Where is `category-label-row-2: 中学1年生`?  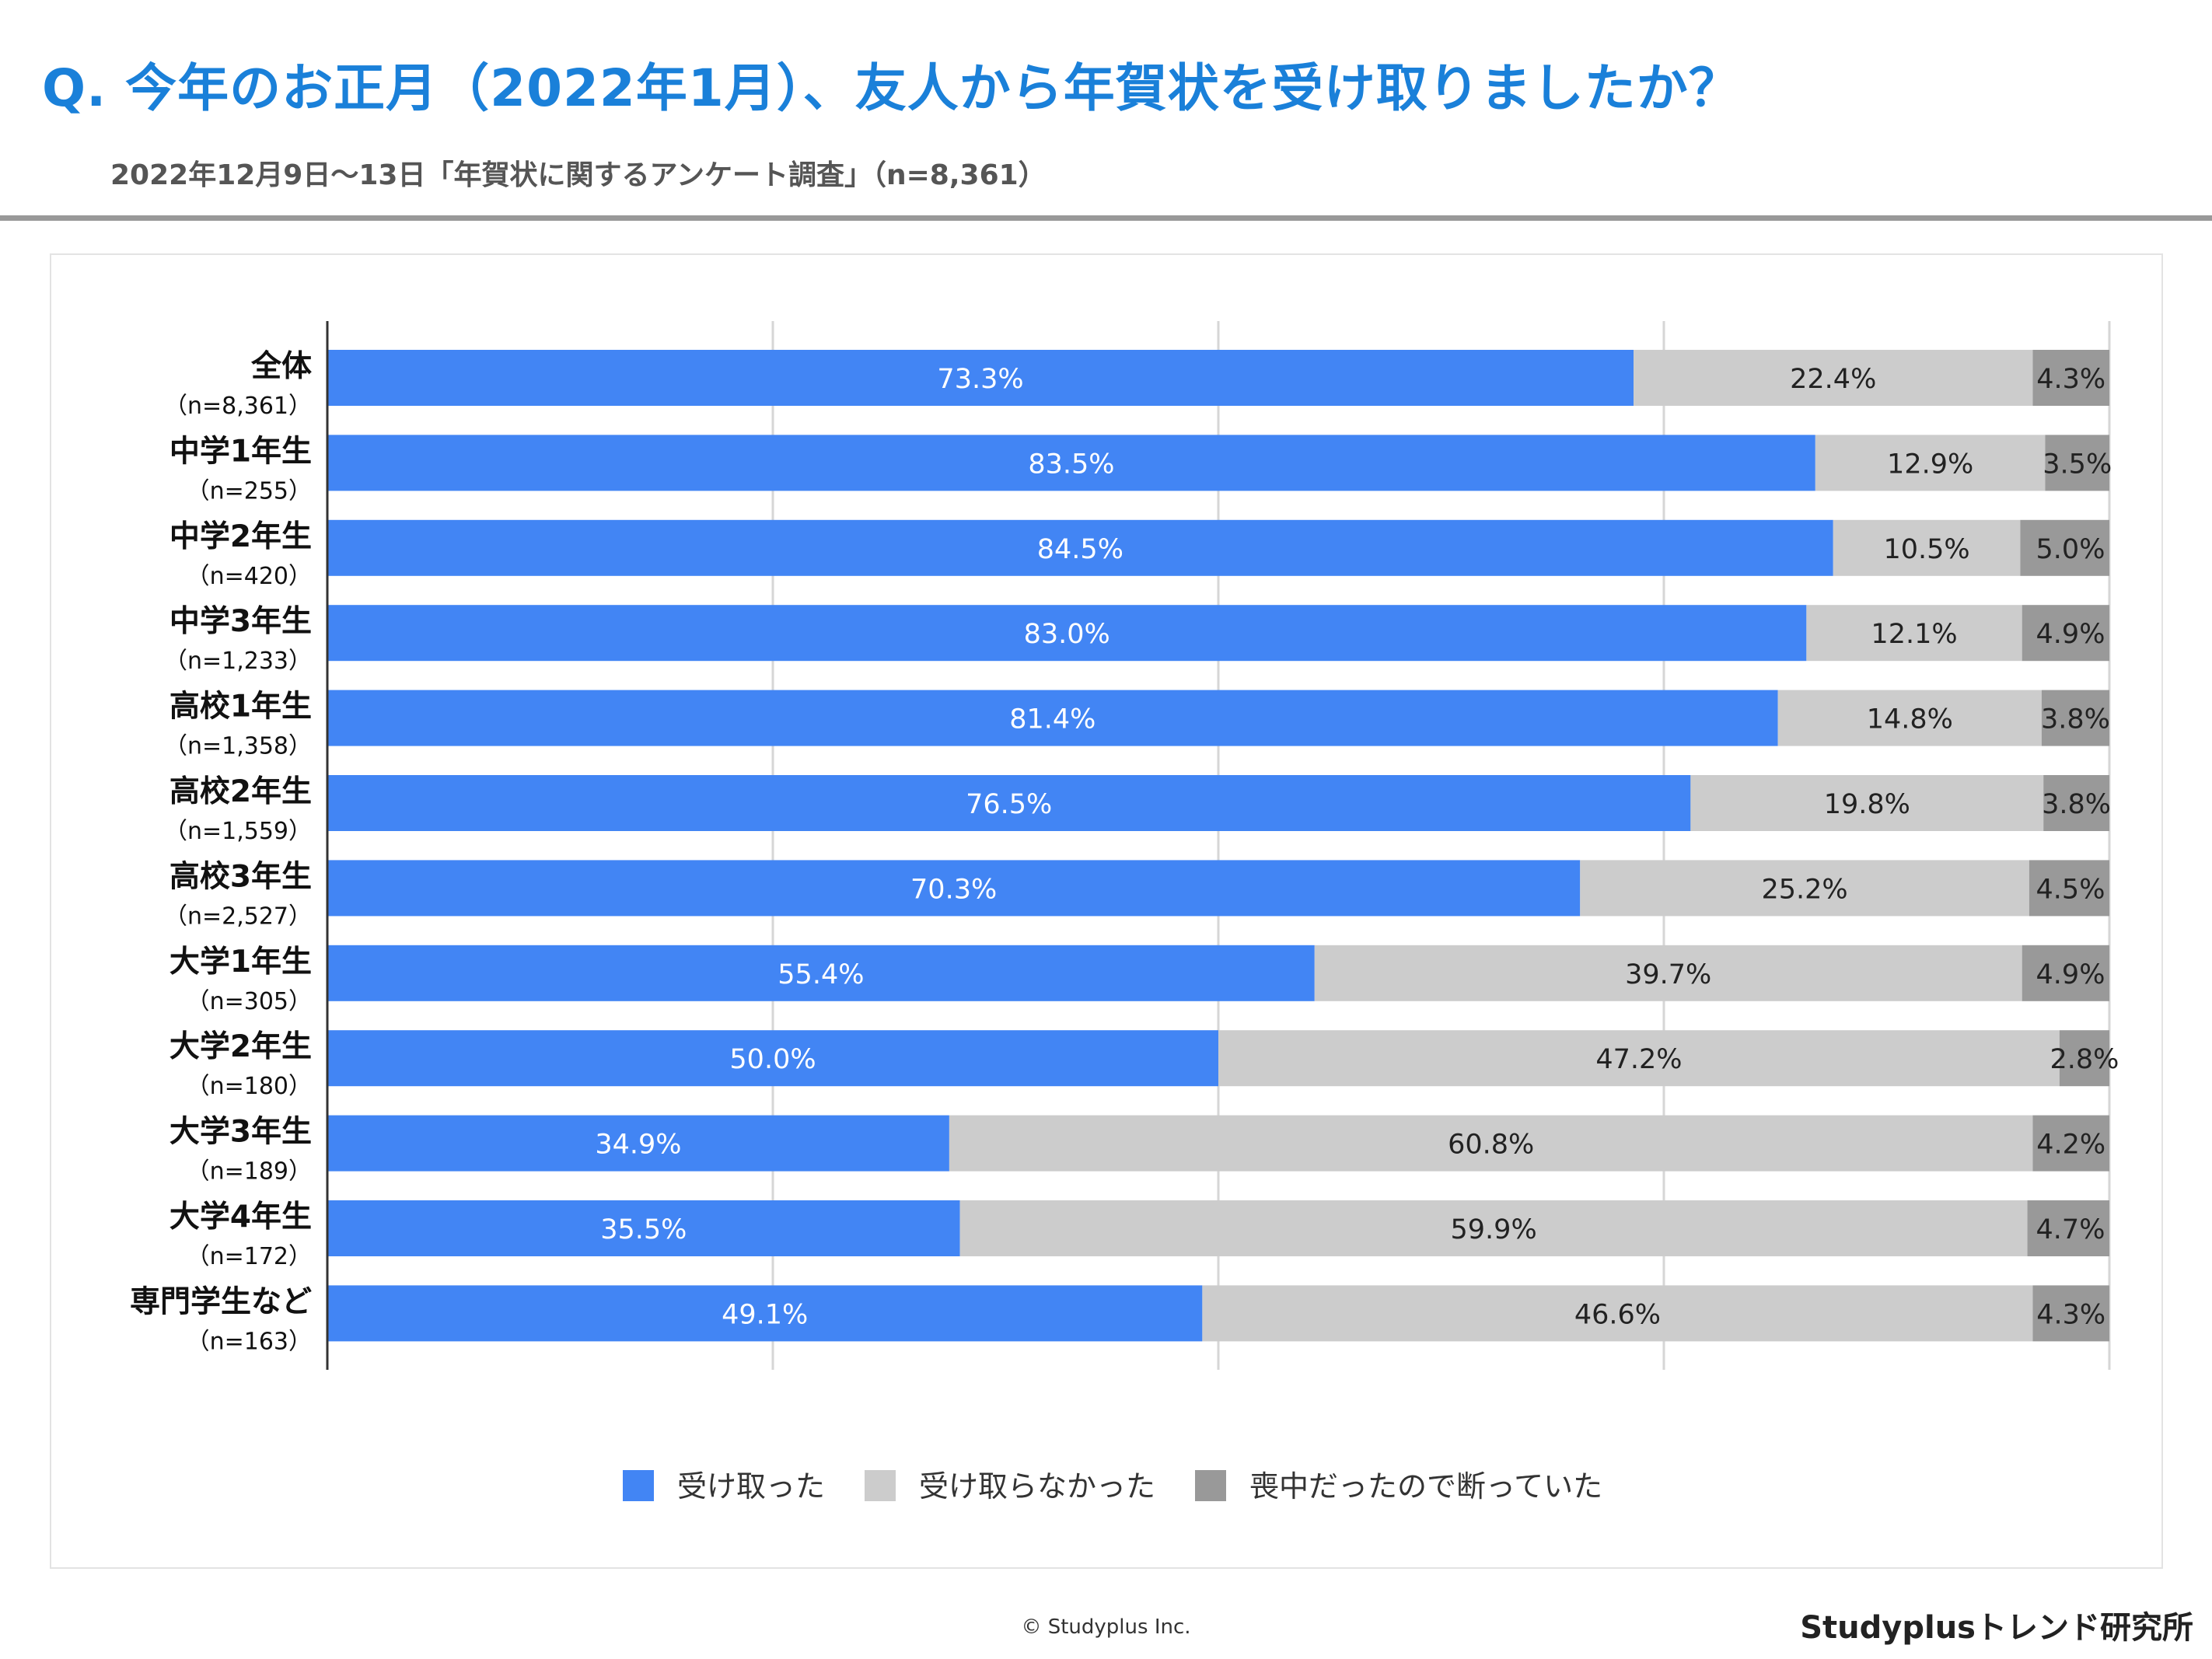 category-label-row-2: 中学1年生 is located at coordinates (240, 451).